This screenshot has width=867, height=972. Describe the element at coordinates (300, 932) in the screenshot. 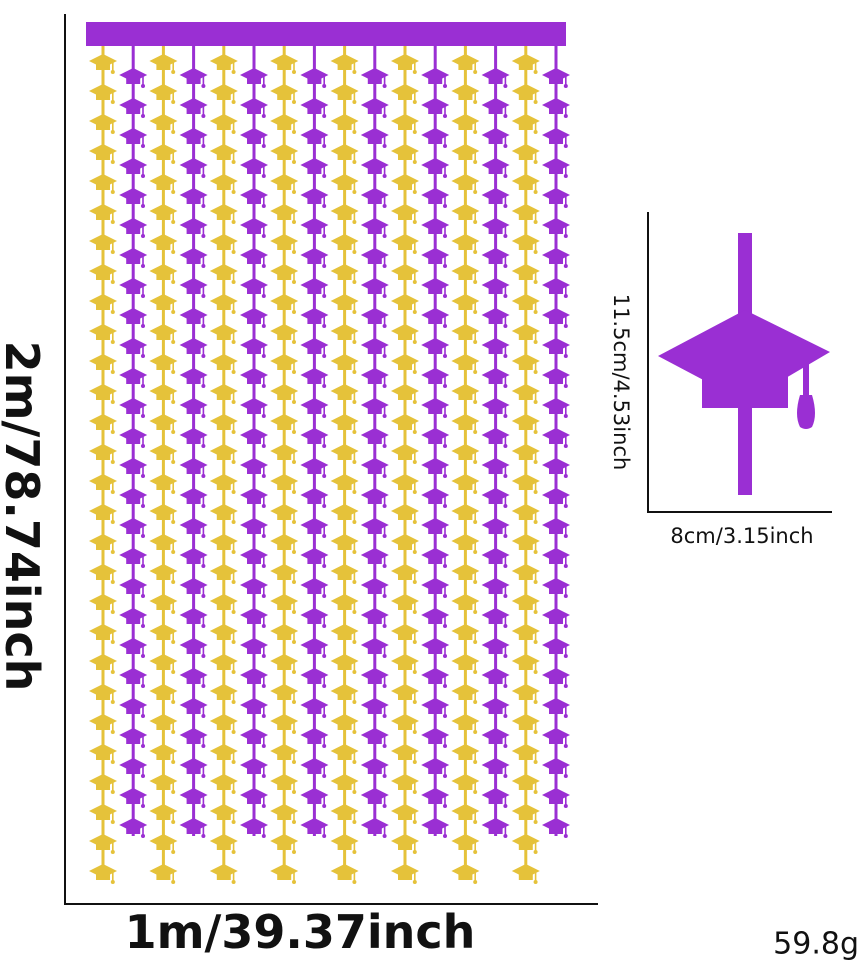

I see `curtain-width-label: 1m/39.37inch` at that location.